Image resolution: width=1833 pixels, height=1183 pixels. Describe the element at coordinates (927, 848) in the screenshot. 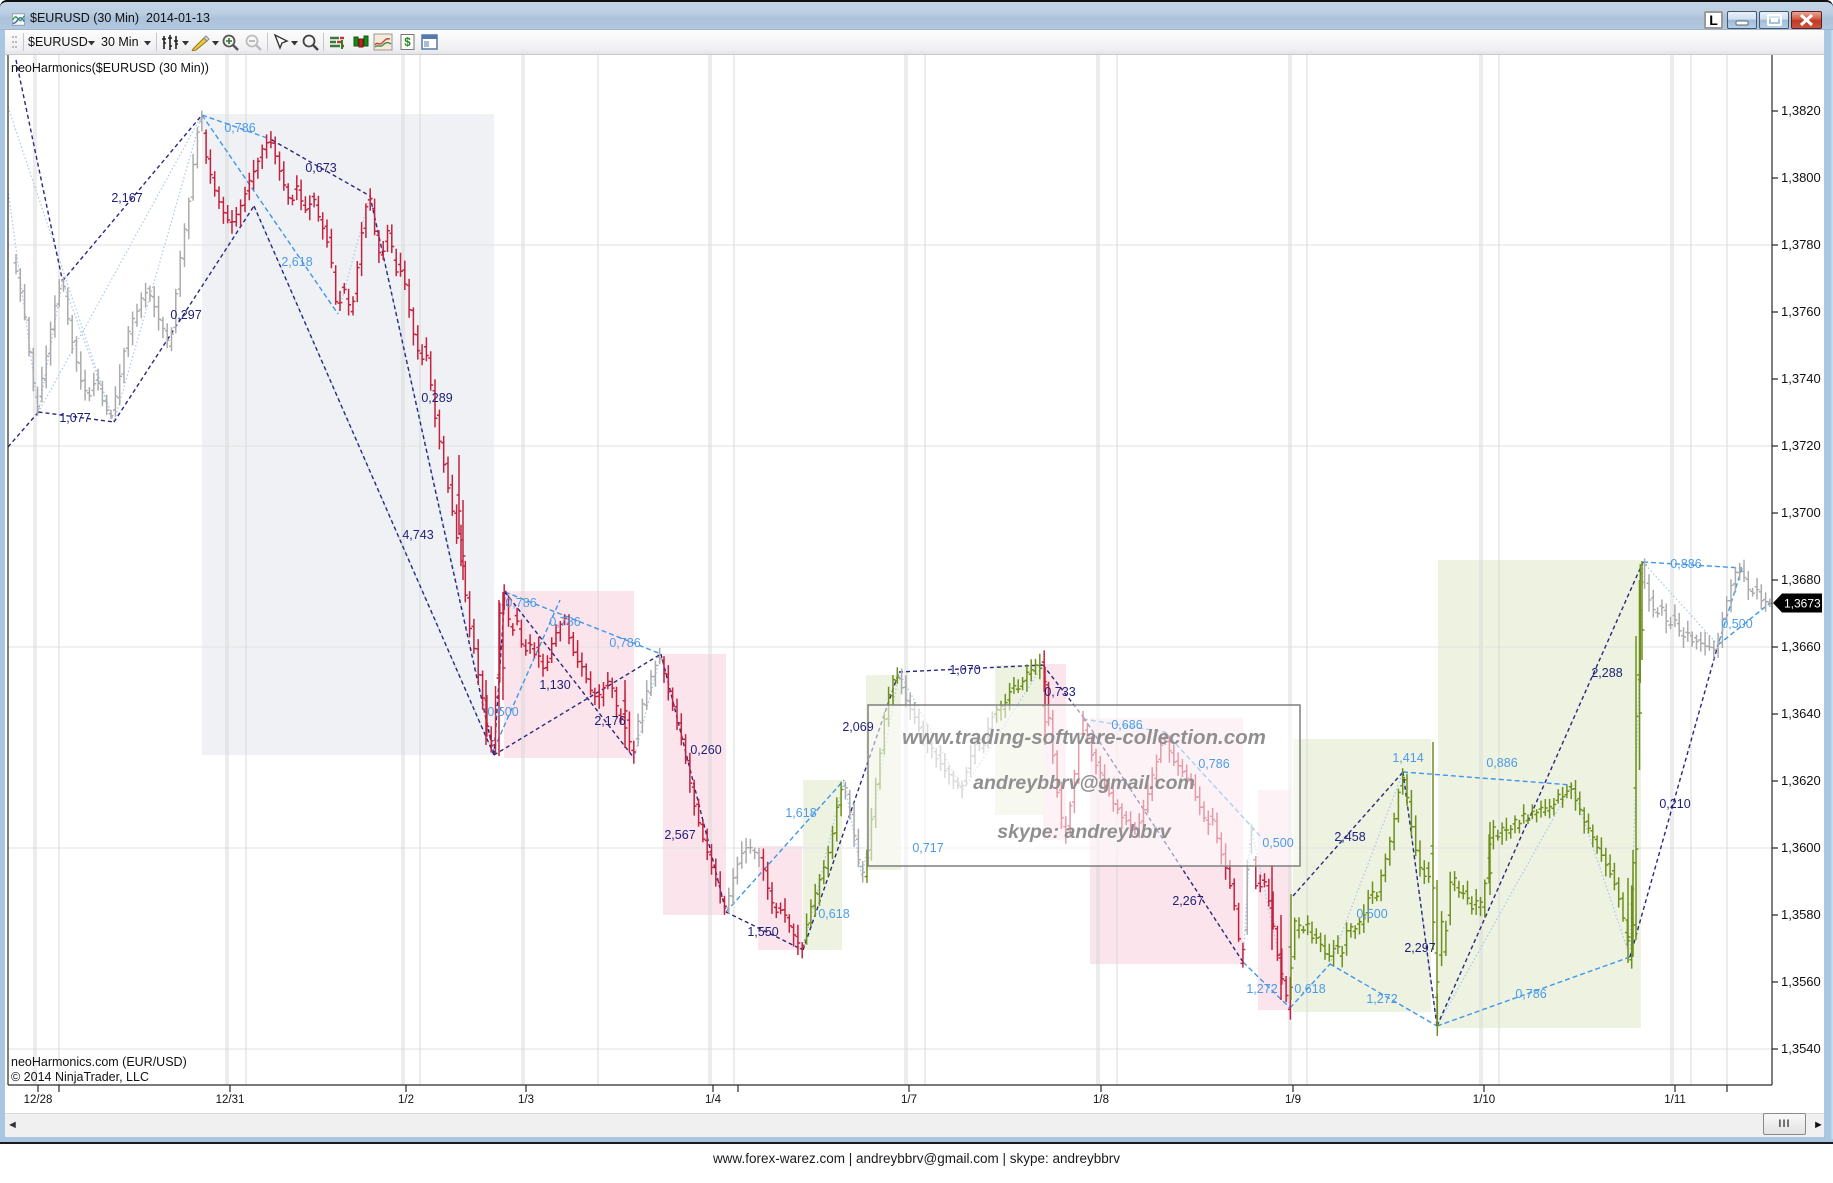

I see `svg-text: 0,717` at that location.